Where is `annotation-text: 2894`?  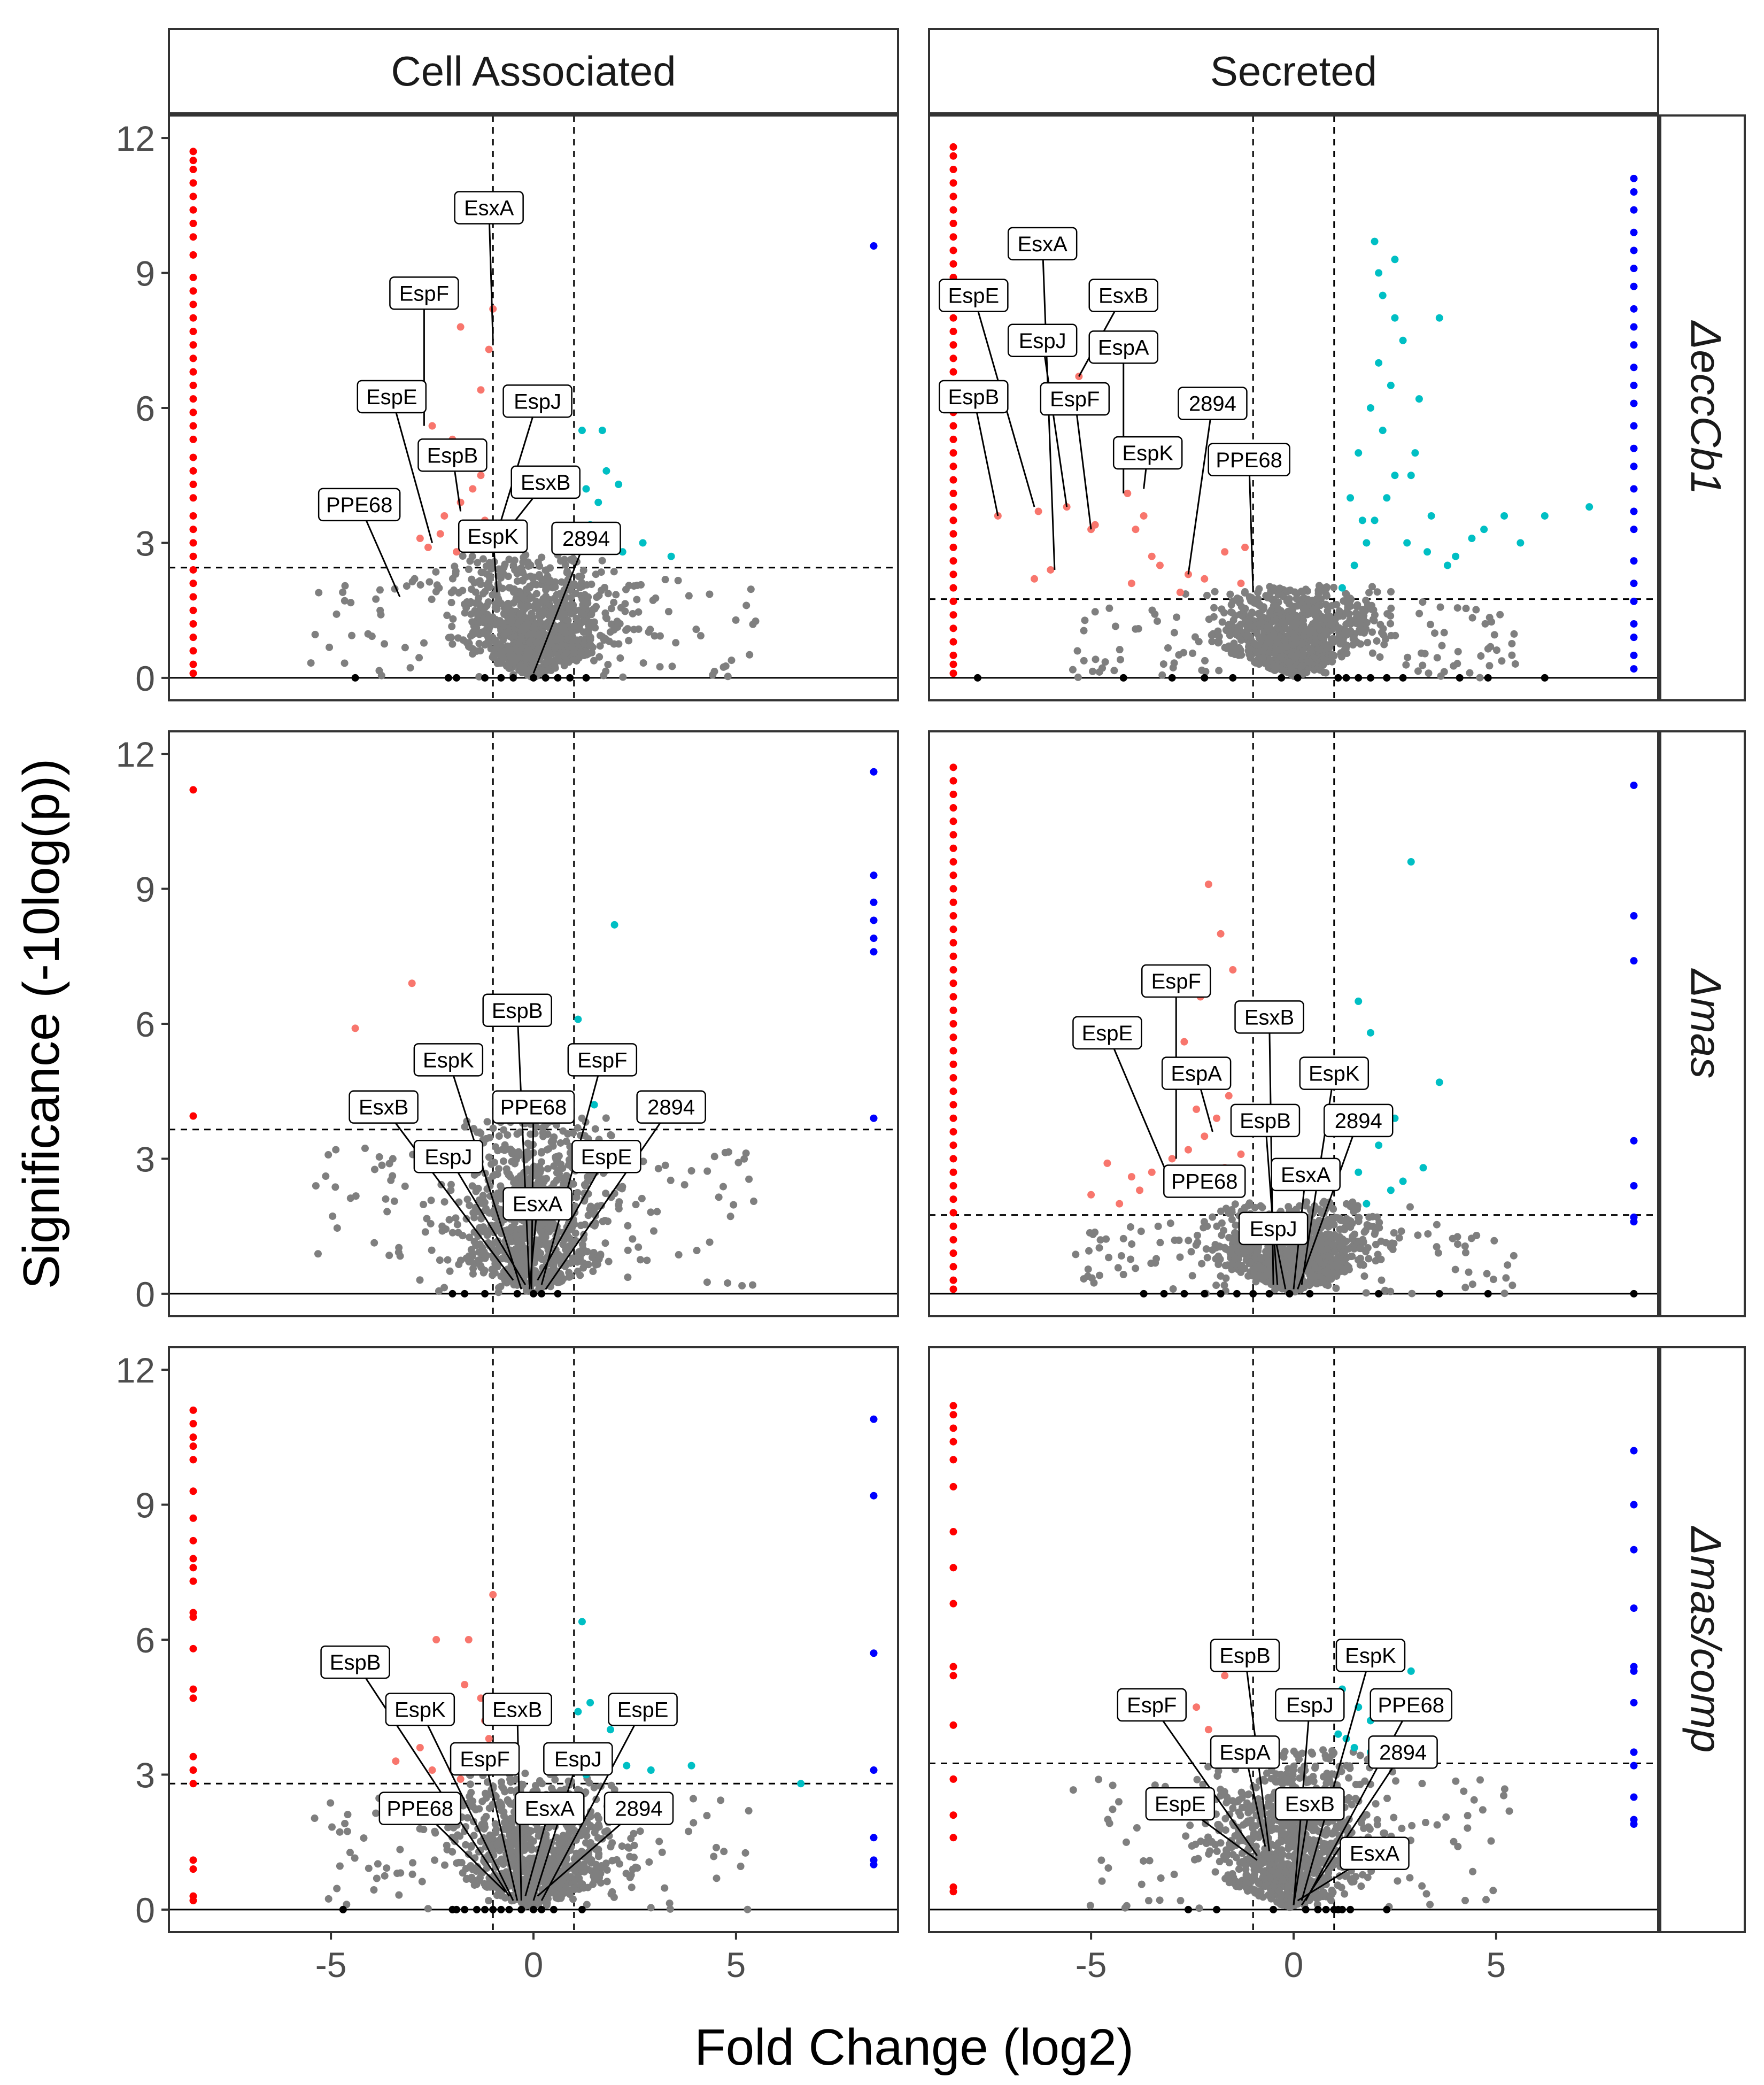
annotation-text: 2894 is located at coordinates (671, 1107).